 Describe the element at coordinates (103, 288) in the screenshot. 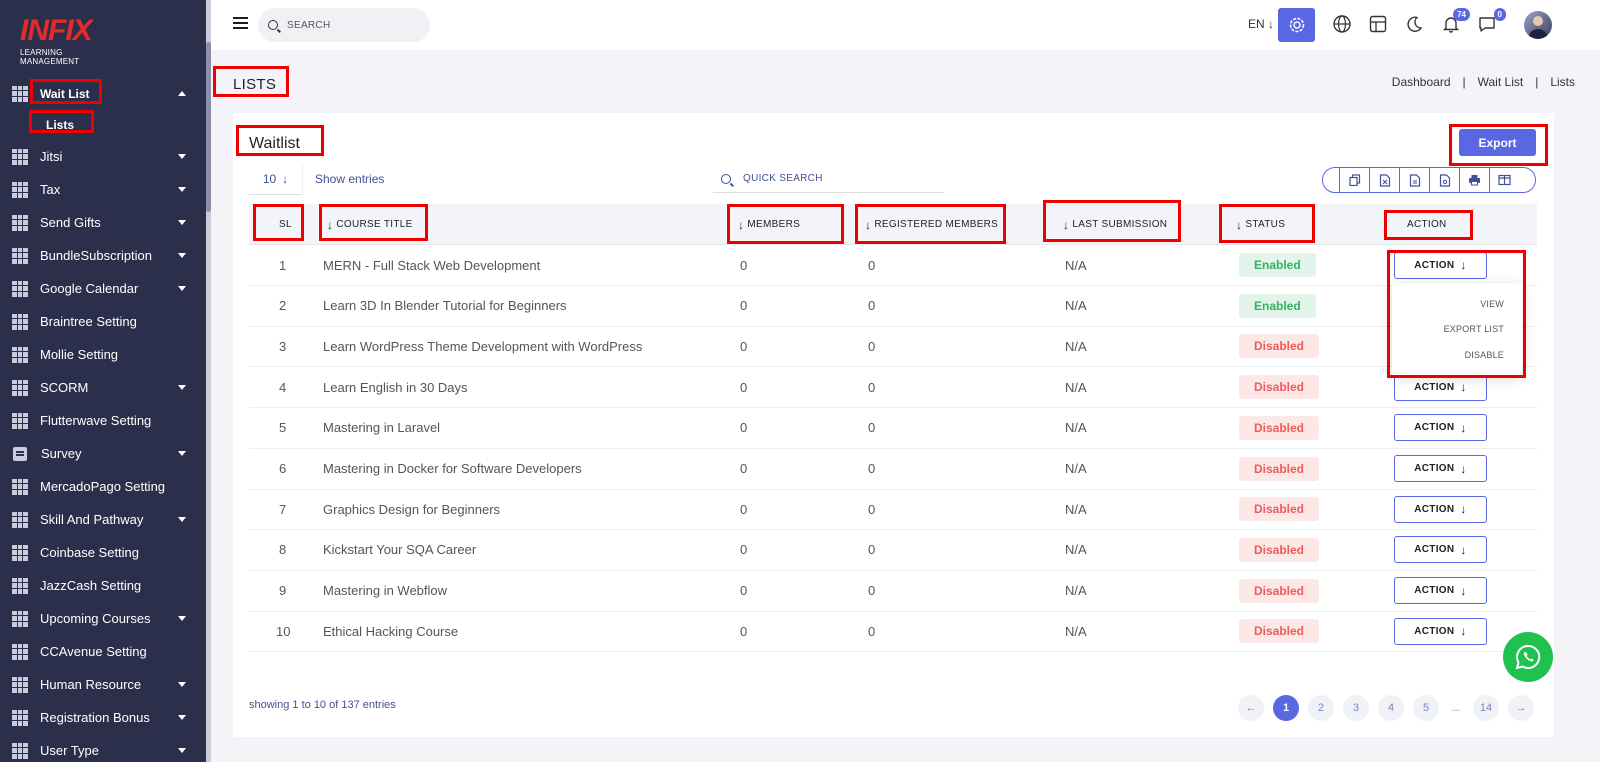

I see `sidebar-item-google-calendar: Google Calendar` at that location.